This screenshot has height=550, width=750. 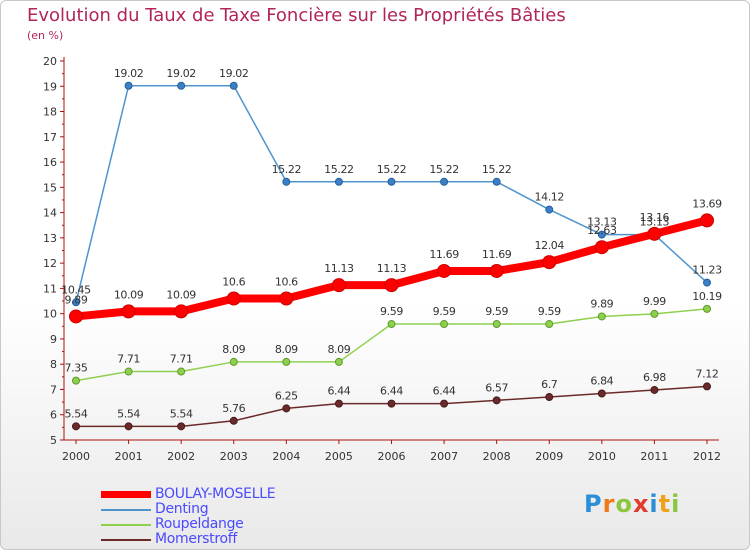 What do you see at coordinates (53, 339) in the screenshot?
I see `y-tick-label: 9` at bounding box center [53, 339].